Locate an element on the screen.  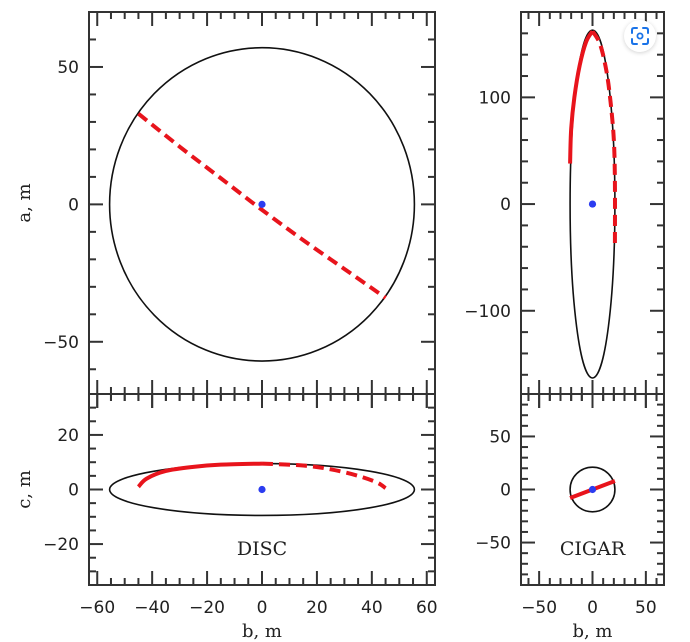
panel-cigar_bc: −50 0 50 −50 0 50 b, m CIGAR is located at coordinates (570, 517).